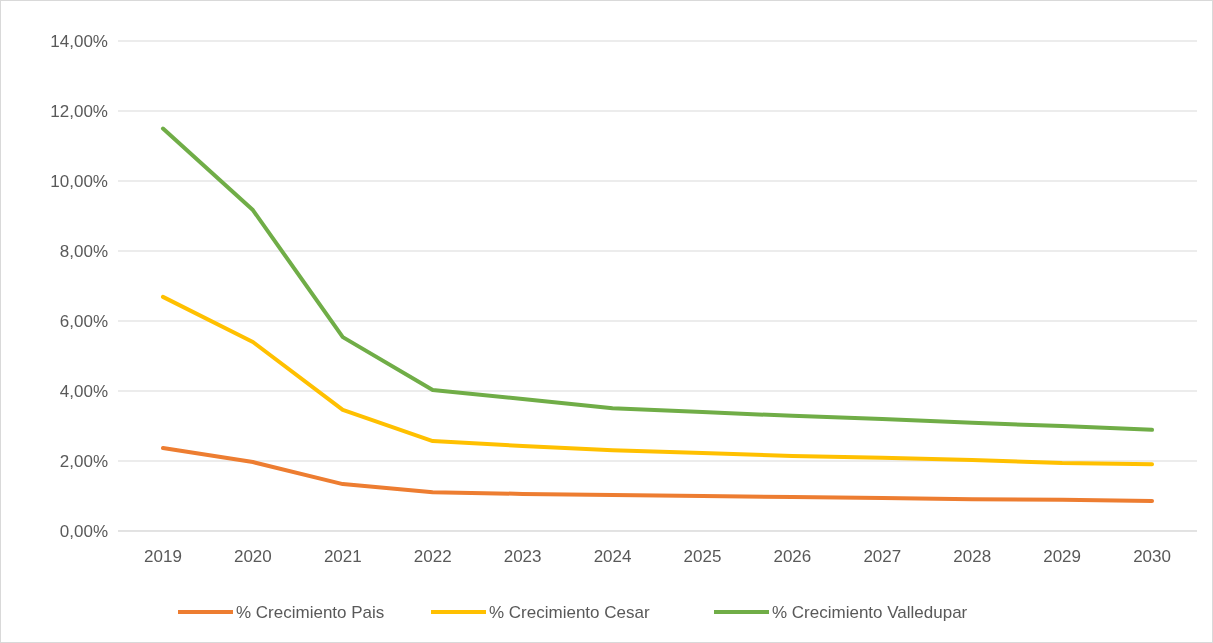  What do you see at coordinates (83, 391) in the screenshot?
I see `y-tick-label: 4,00%` at bounding box center [83, 391].